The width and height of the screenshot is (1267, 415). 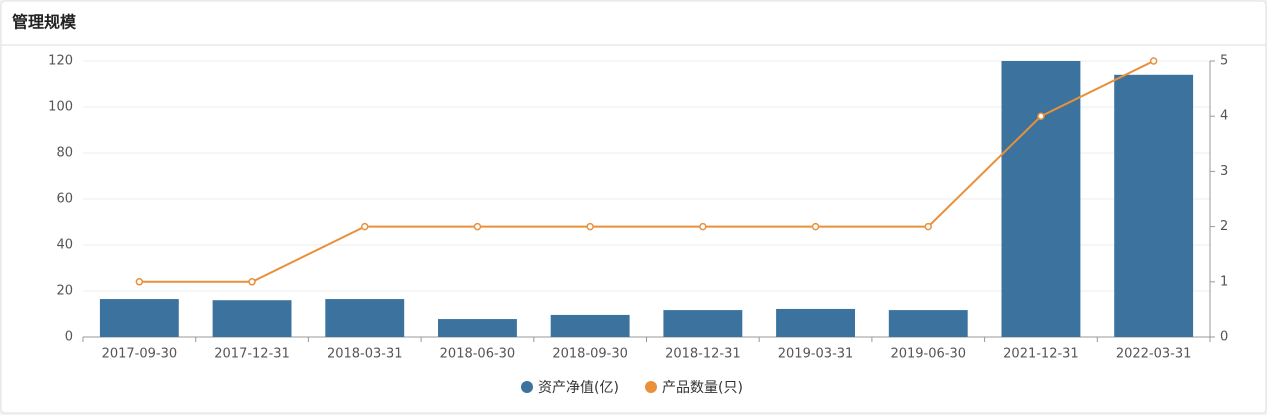 What do you see at coordinates (1224, 337) in the screenshot?
I see `y2-tick-label: 0` at bounding box center [1224, 337].